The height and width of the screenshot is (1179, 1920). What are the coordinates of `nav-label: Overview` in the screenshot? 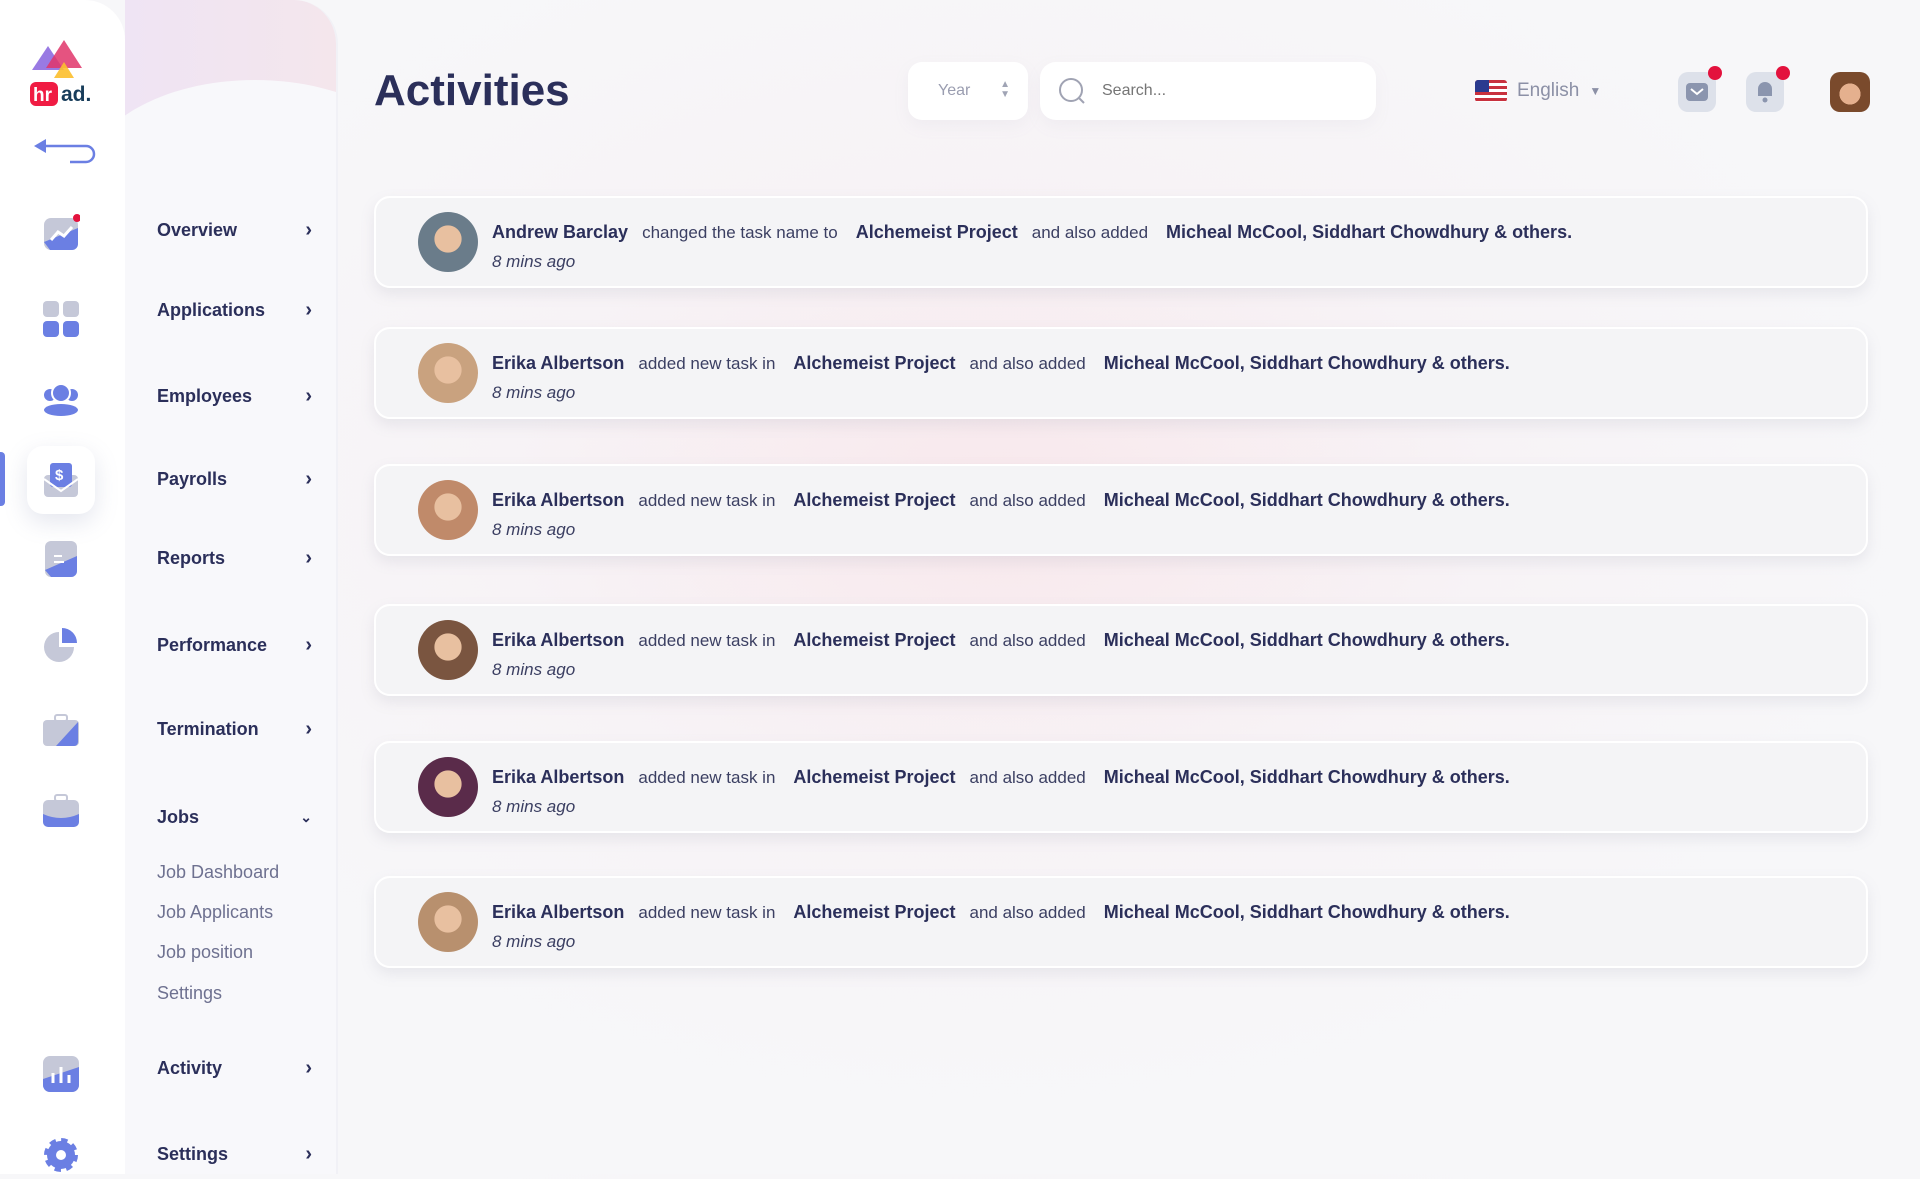 It's located at (197, 230).